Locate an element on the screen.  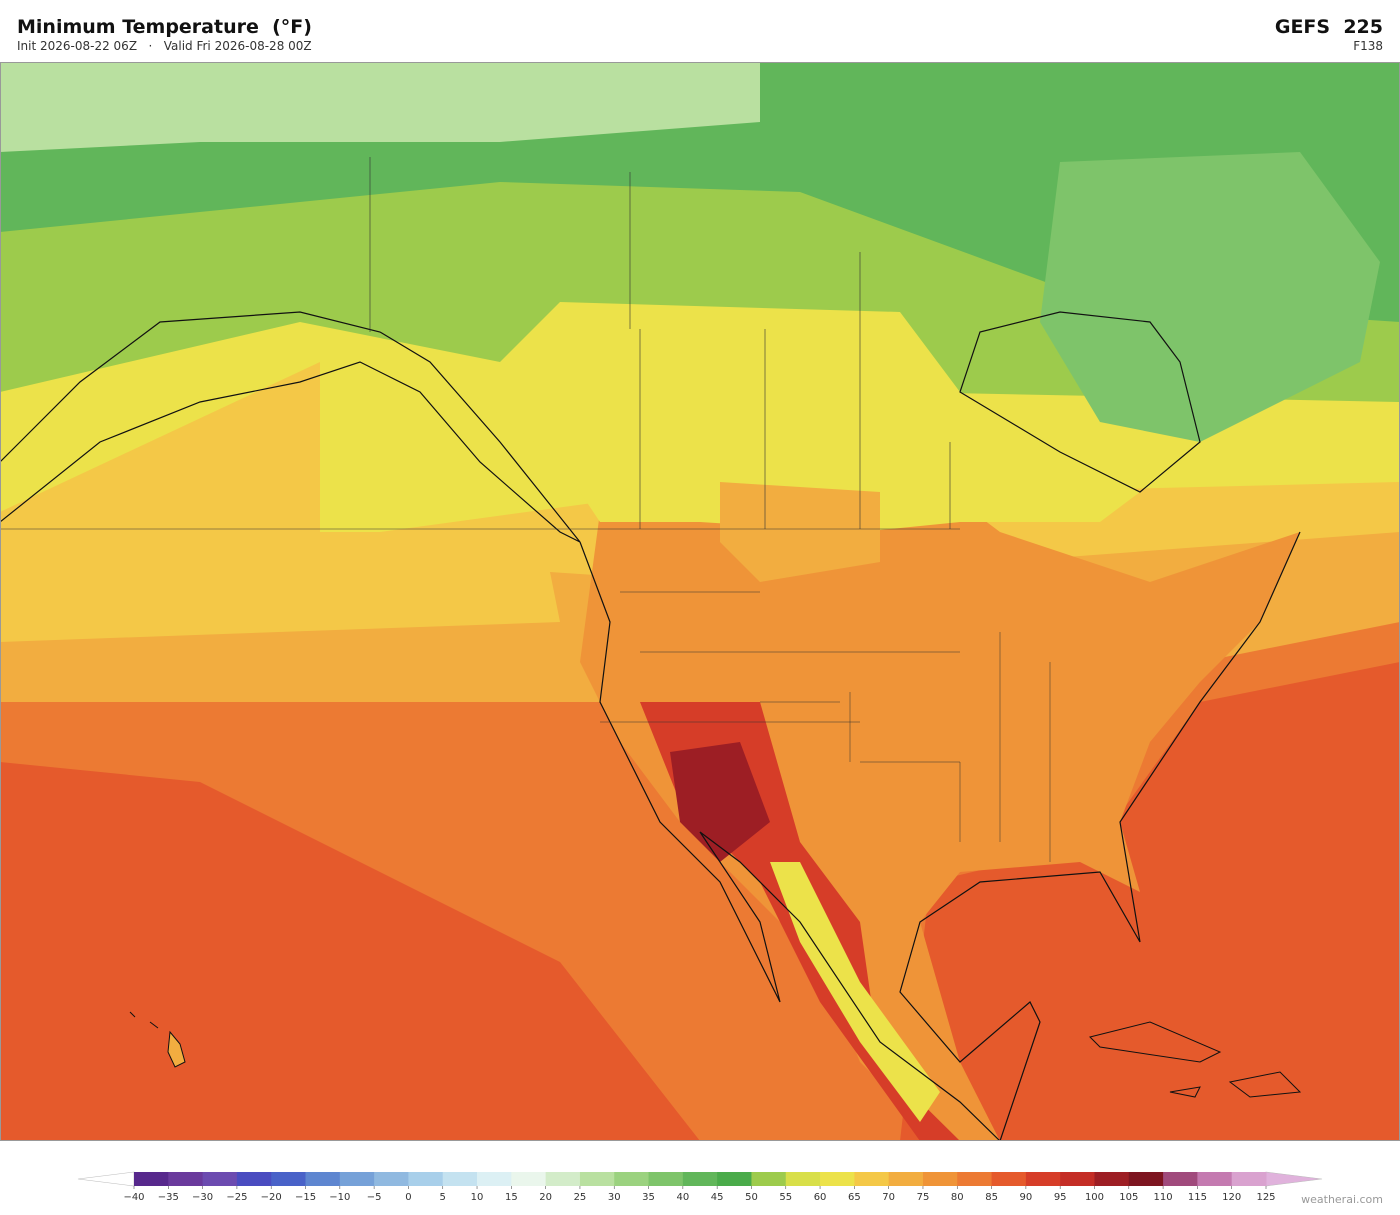
colorbar-tick-label: 75 is located at coordinates (923, 1197).